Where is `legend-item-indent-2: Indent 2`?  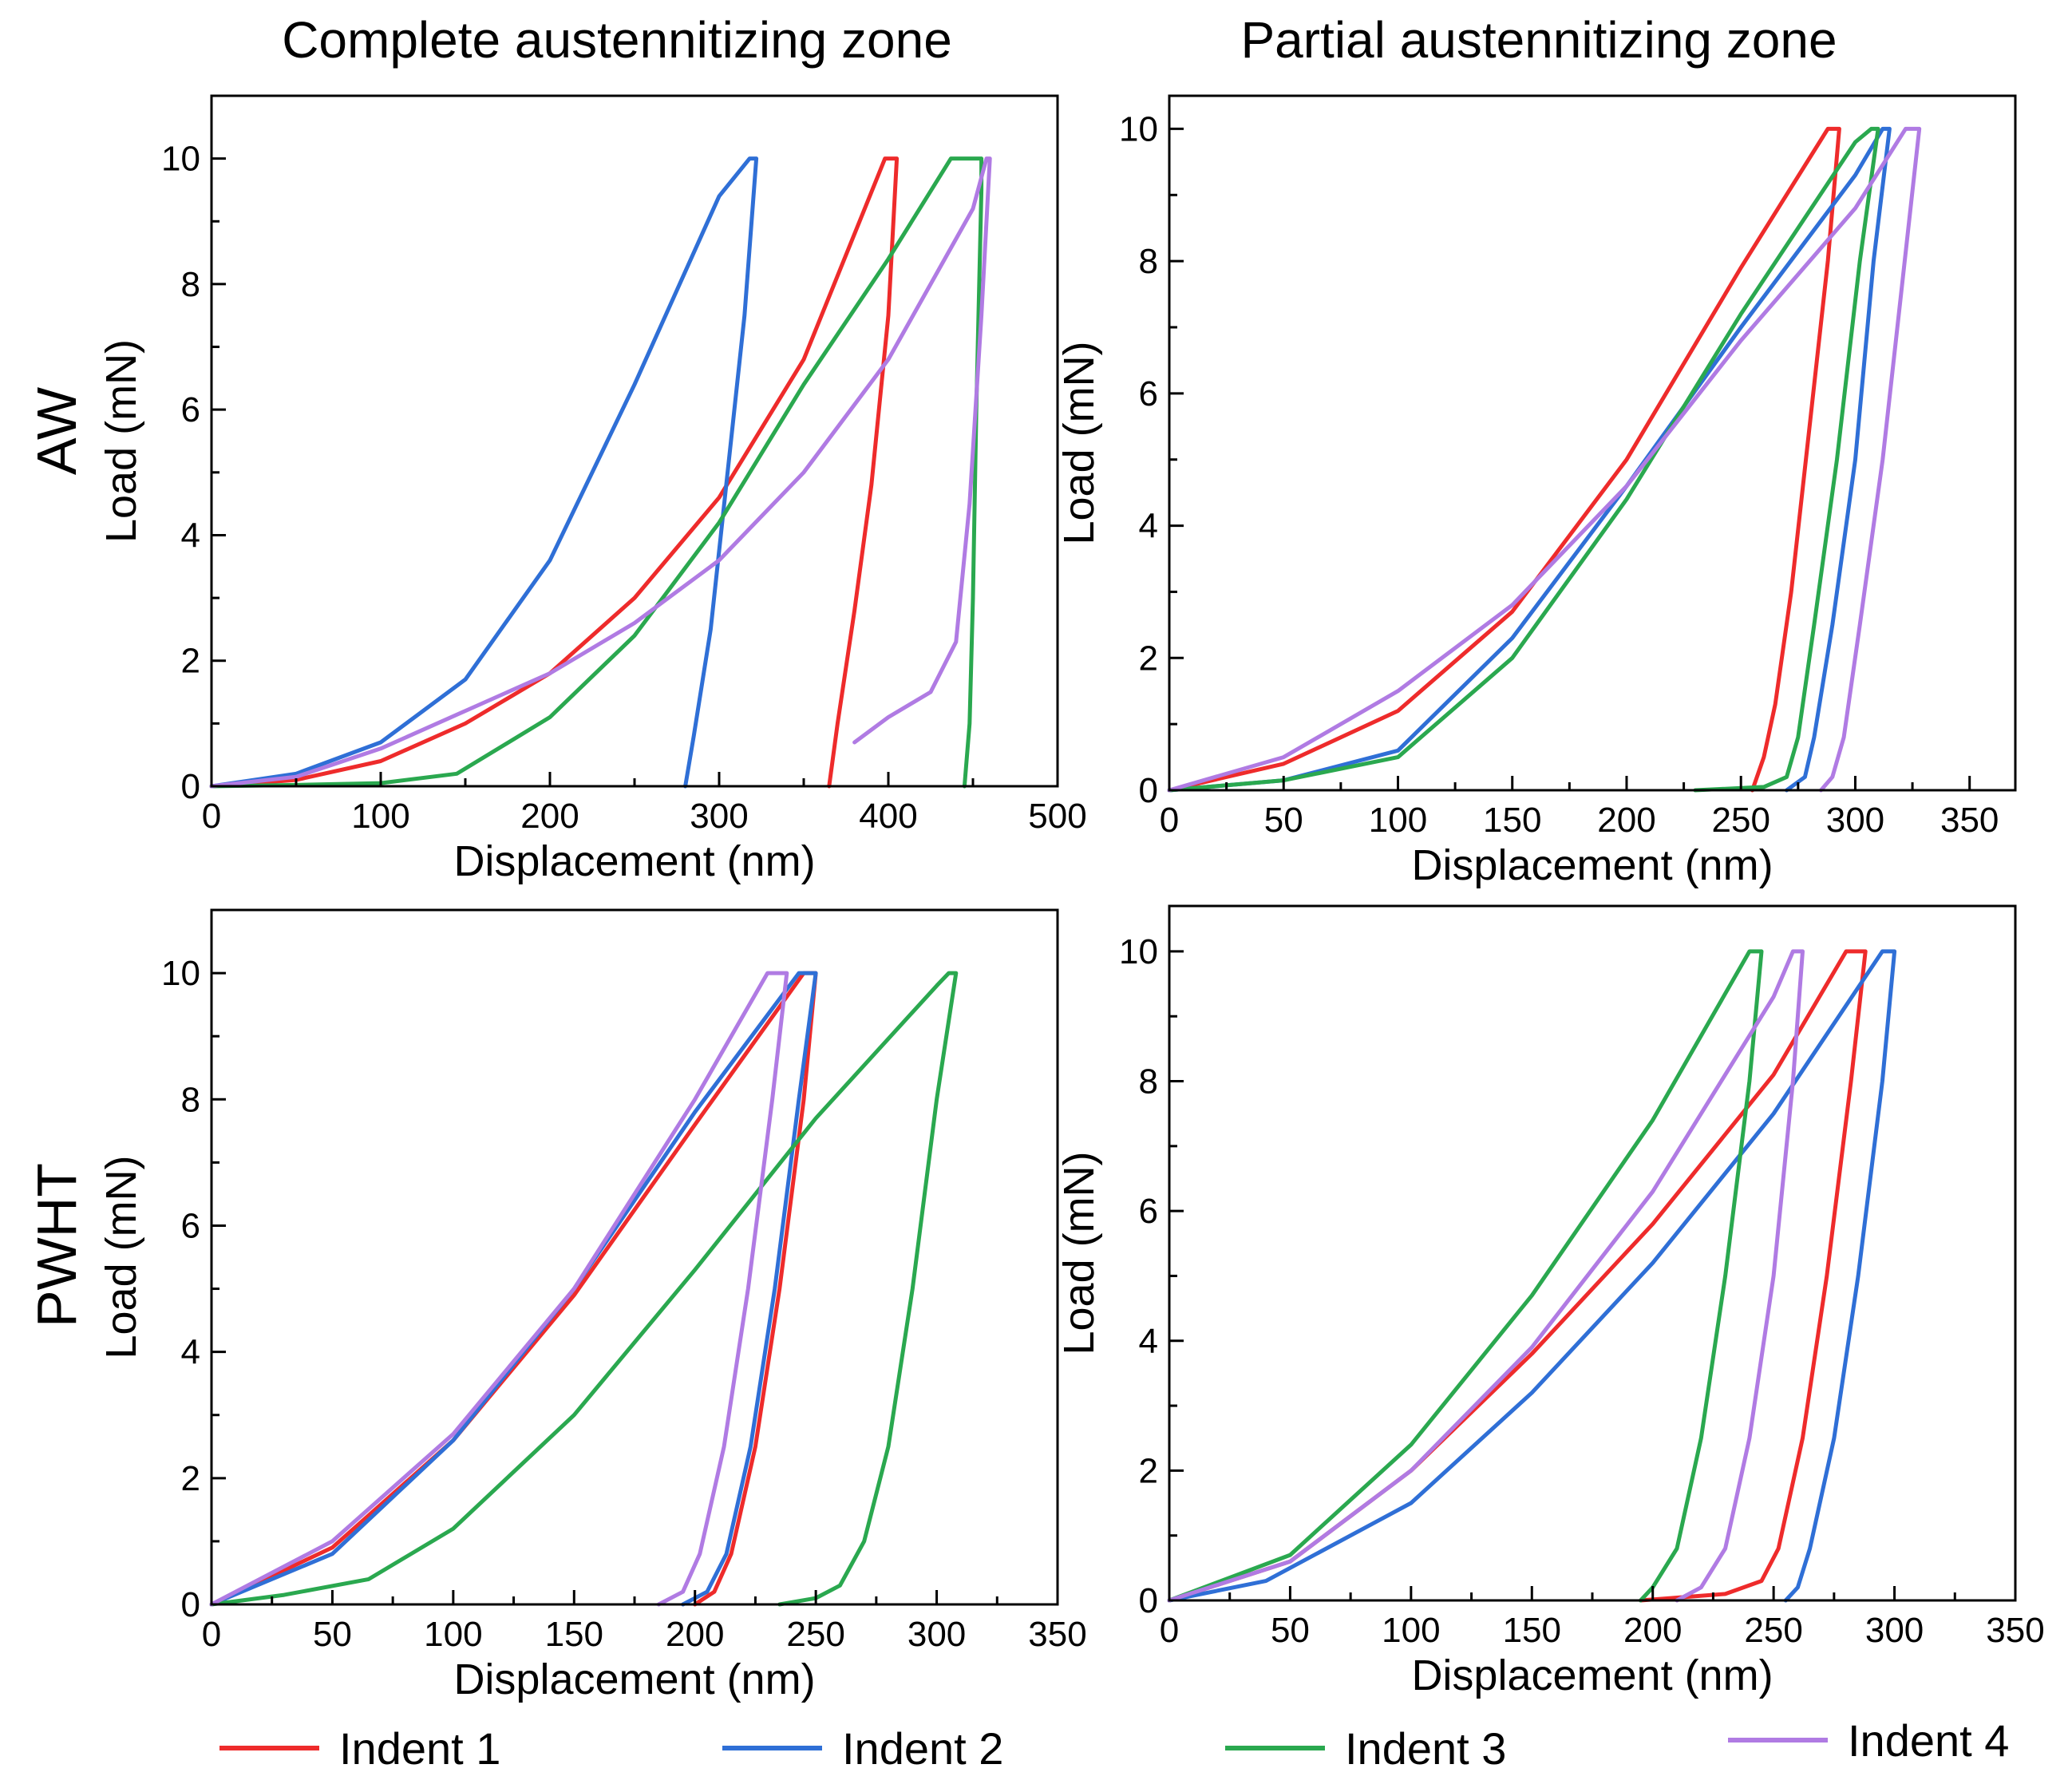 legend-item-indent-2: Indent 2 is located at coordinates (862, 1748).